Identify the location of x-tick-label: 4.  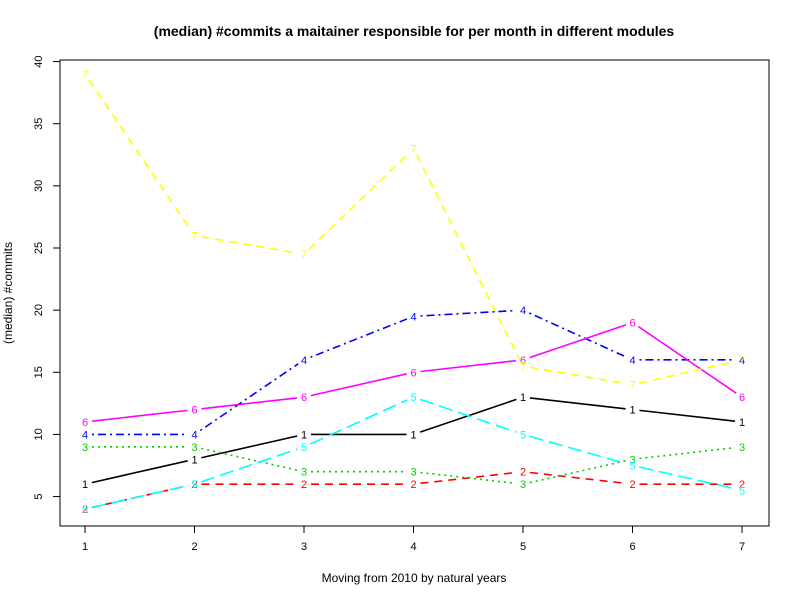
(413, 547).